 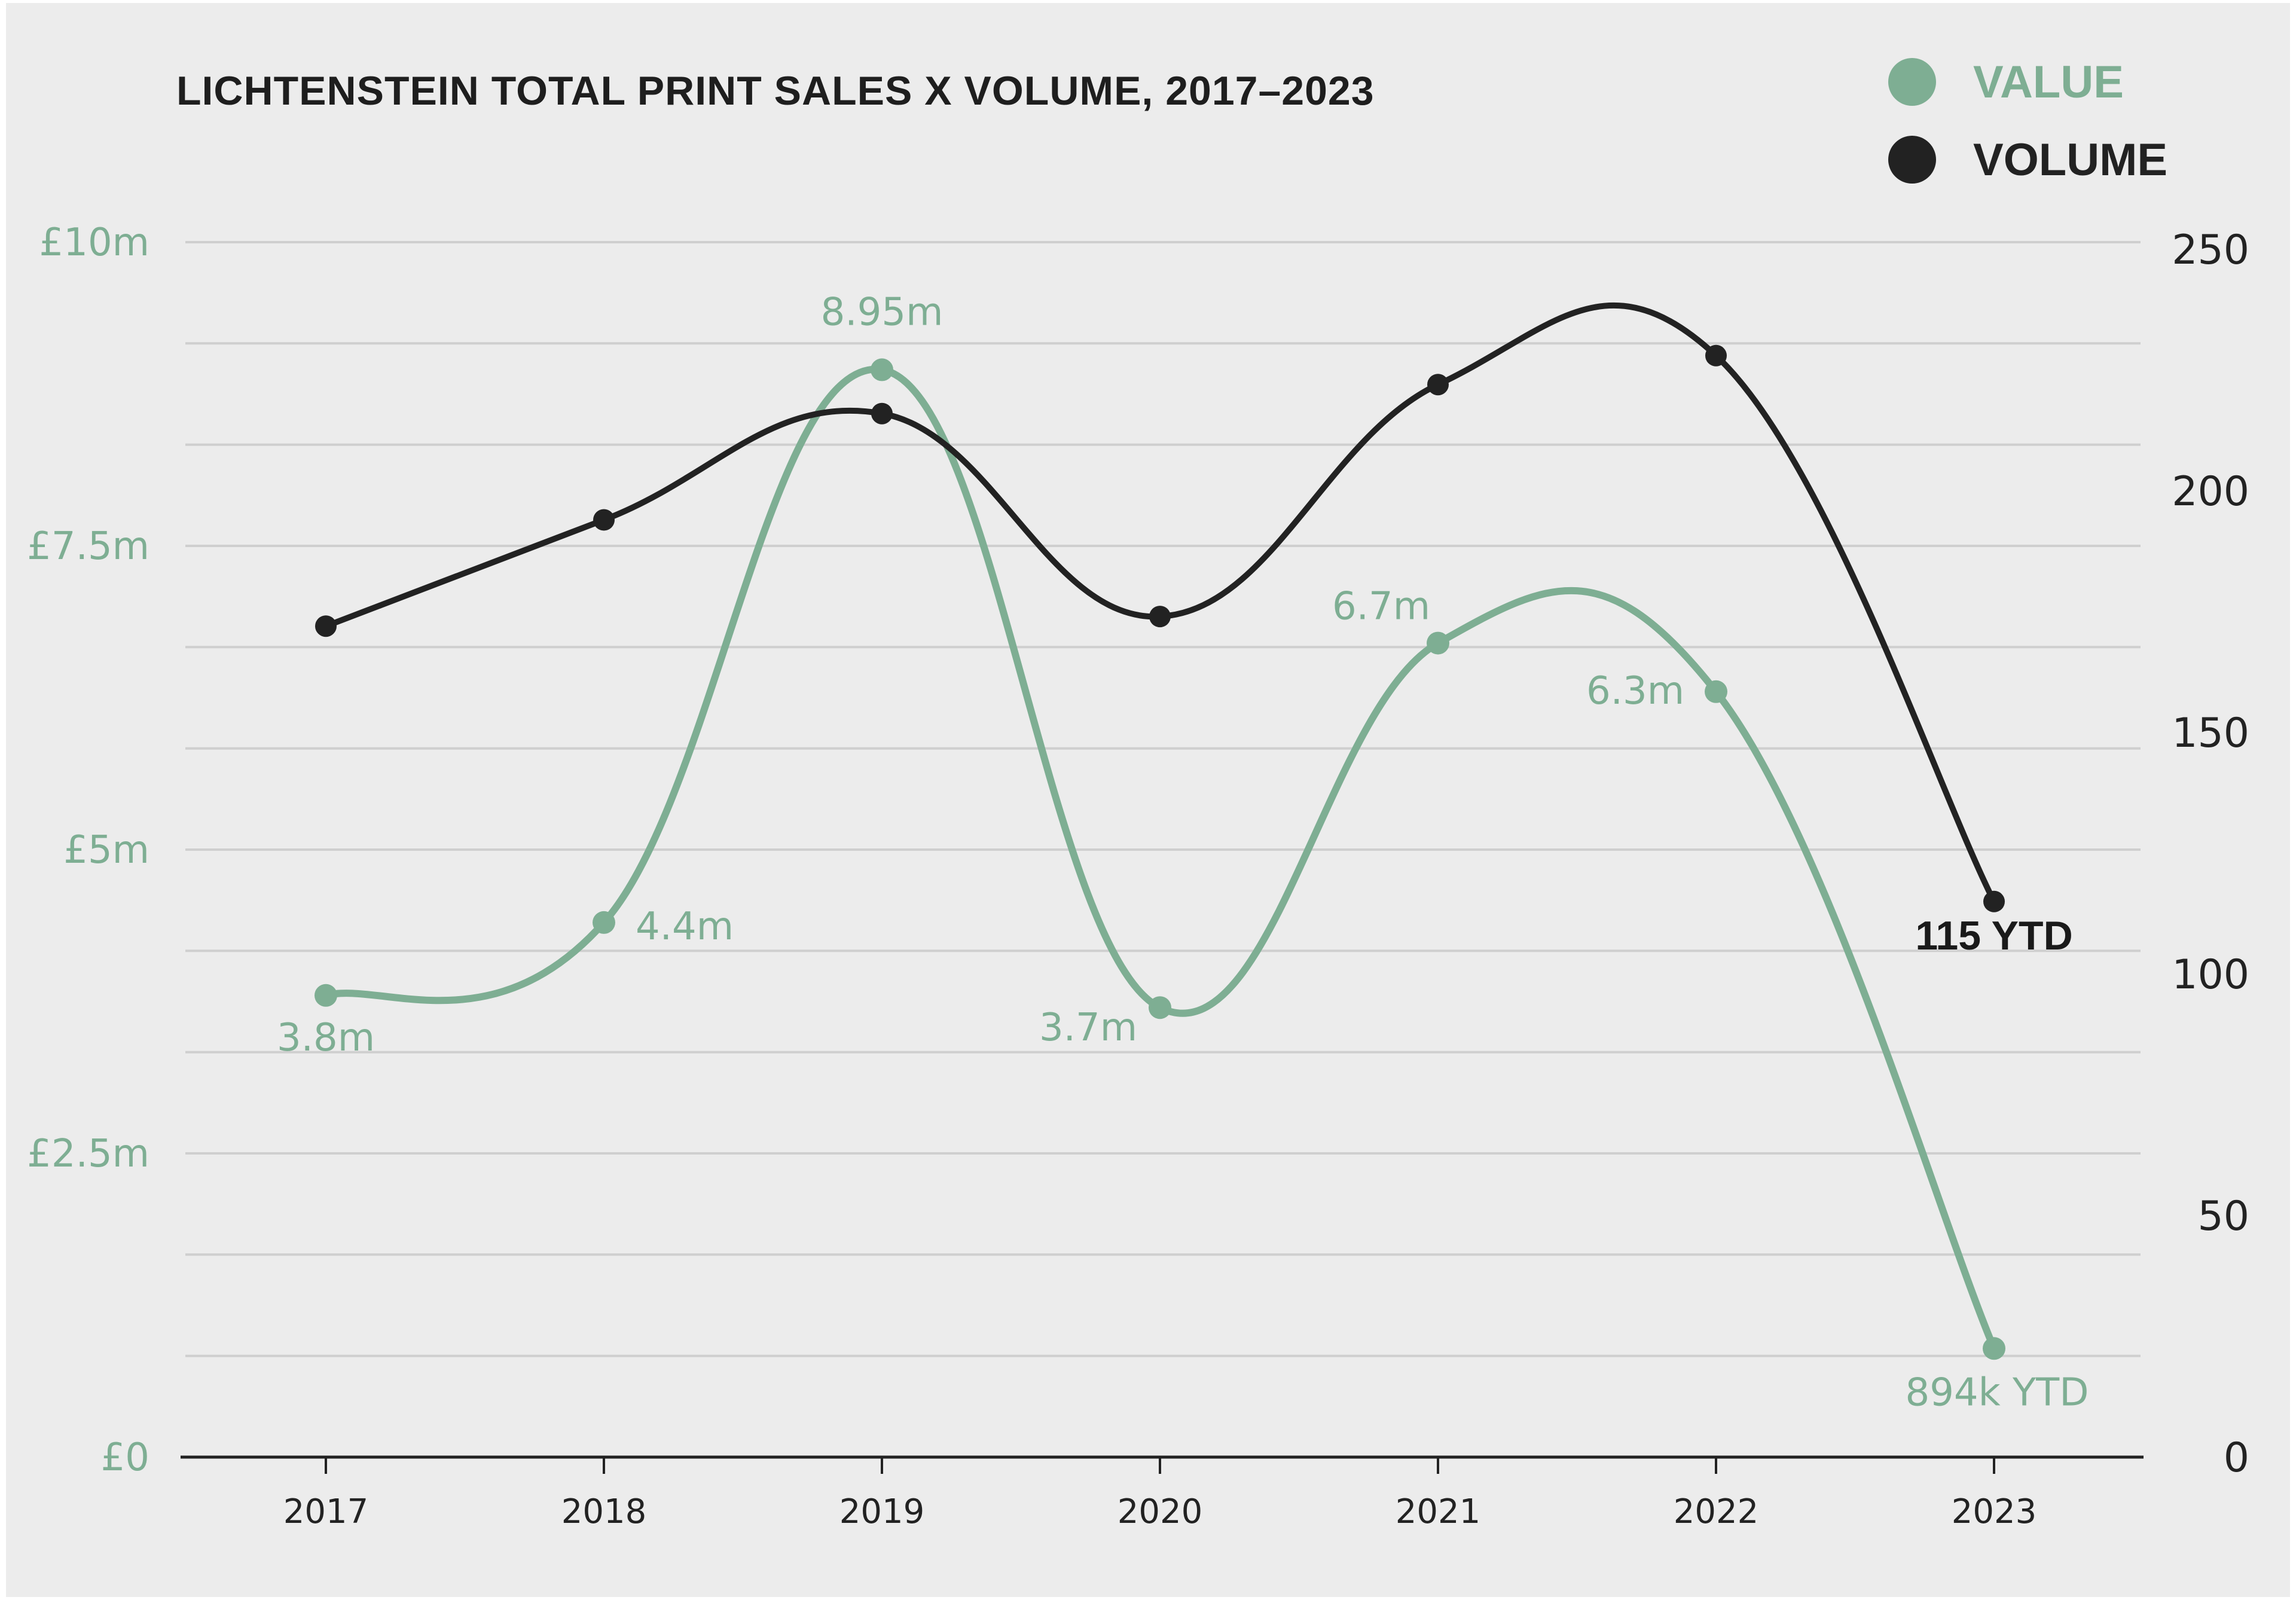 What do you see at coordinates (1088, 1028) in the screenshot?
I see `value-data-label: 3.7m` at bounding box center [1088, 1028].